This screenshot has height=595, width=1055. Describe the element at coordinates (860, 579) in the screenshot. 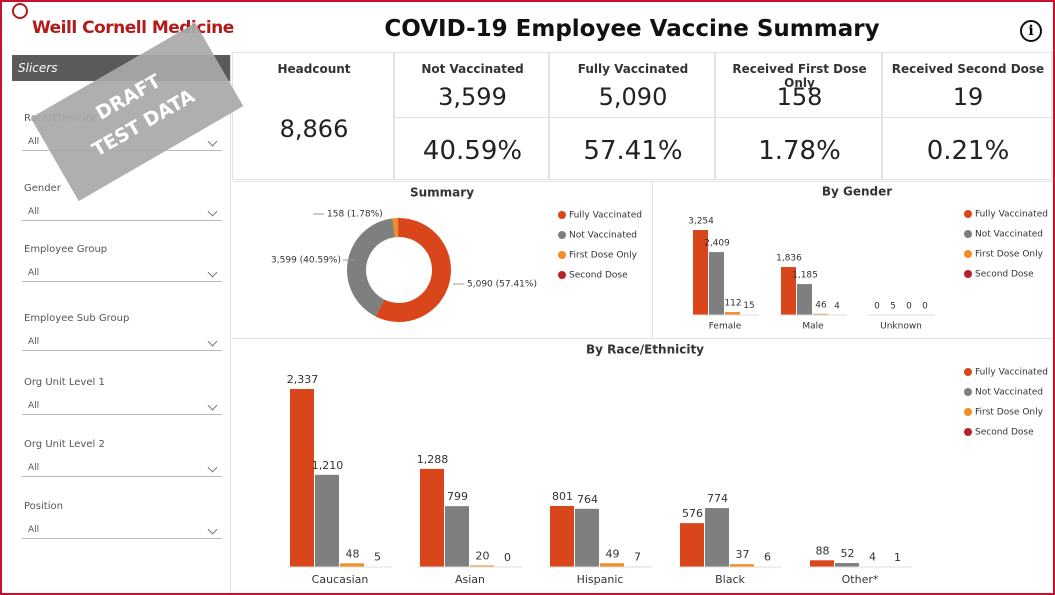

I see `x-tick-label: Other*` at that location.